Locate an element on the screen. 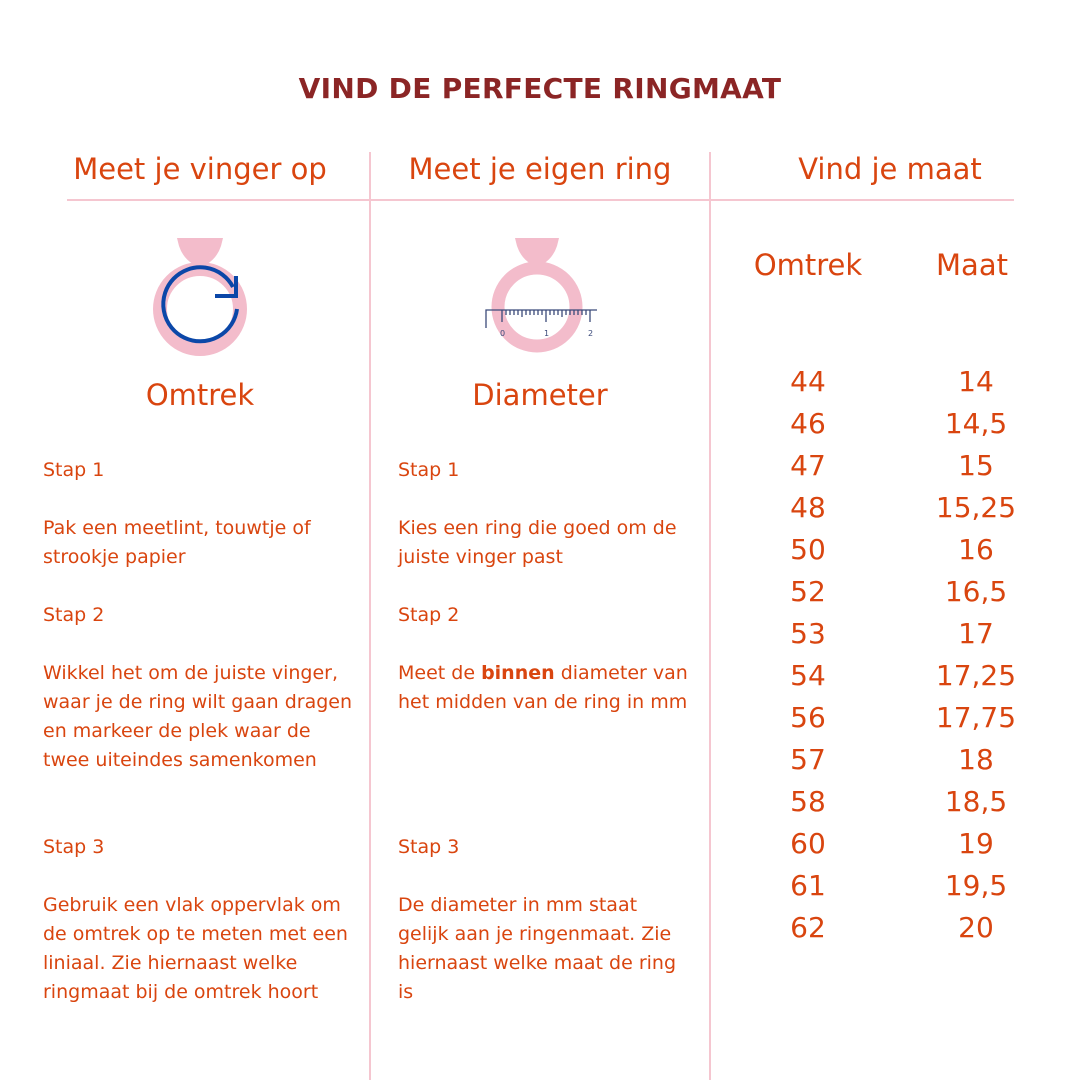 The height and width of the screenshot is (1080, 1080). ruler-label: 1 is located at coordinates (546, 333).